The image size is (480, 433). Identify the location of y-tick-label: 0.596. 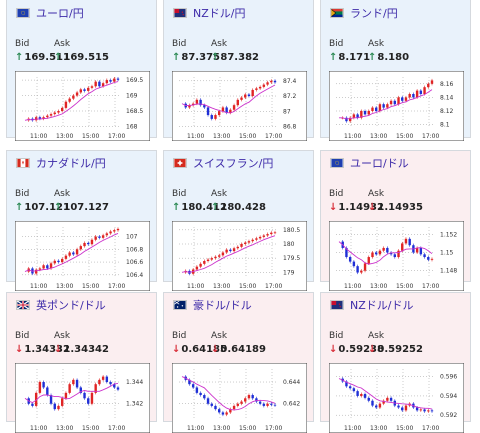
(448, 377).